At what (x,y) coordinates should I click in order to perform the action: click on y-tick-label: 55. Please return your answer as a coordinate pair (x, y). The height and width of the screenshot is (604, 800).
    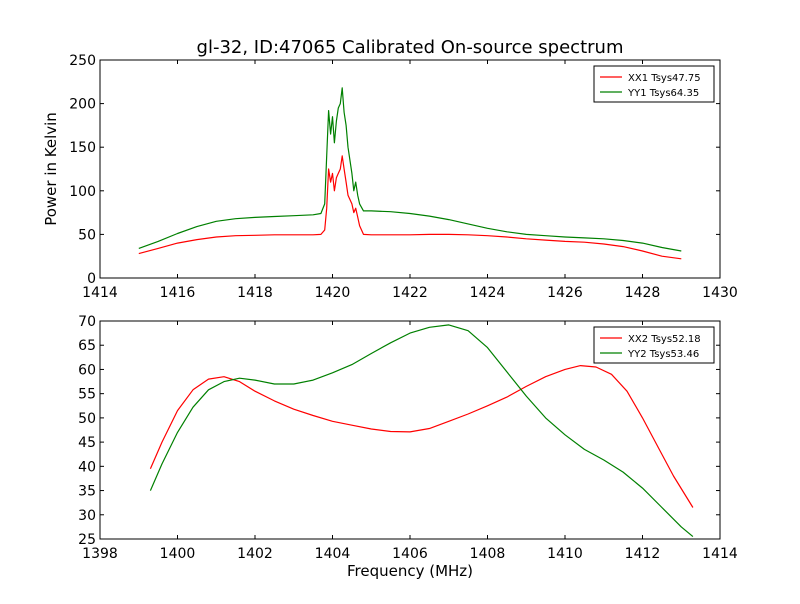
    Looking at the image, I should click on (87, 395).